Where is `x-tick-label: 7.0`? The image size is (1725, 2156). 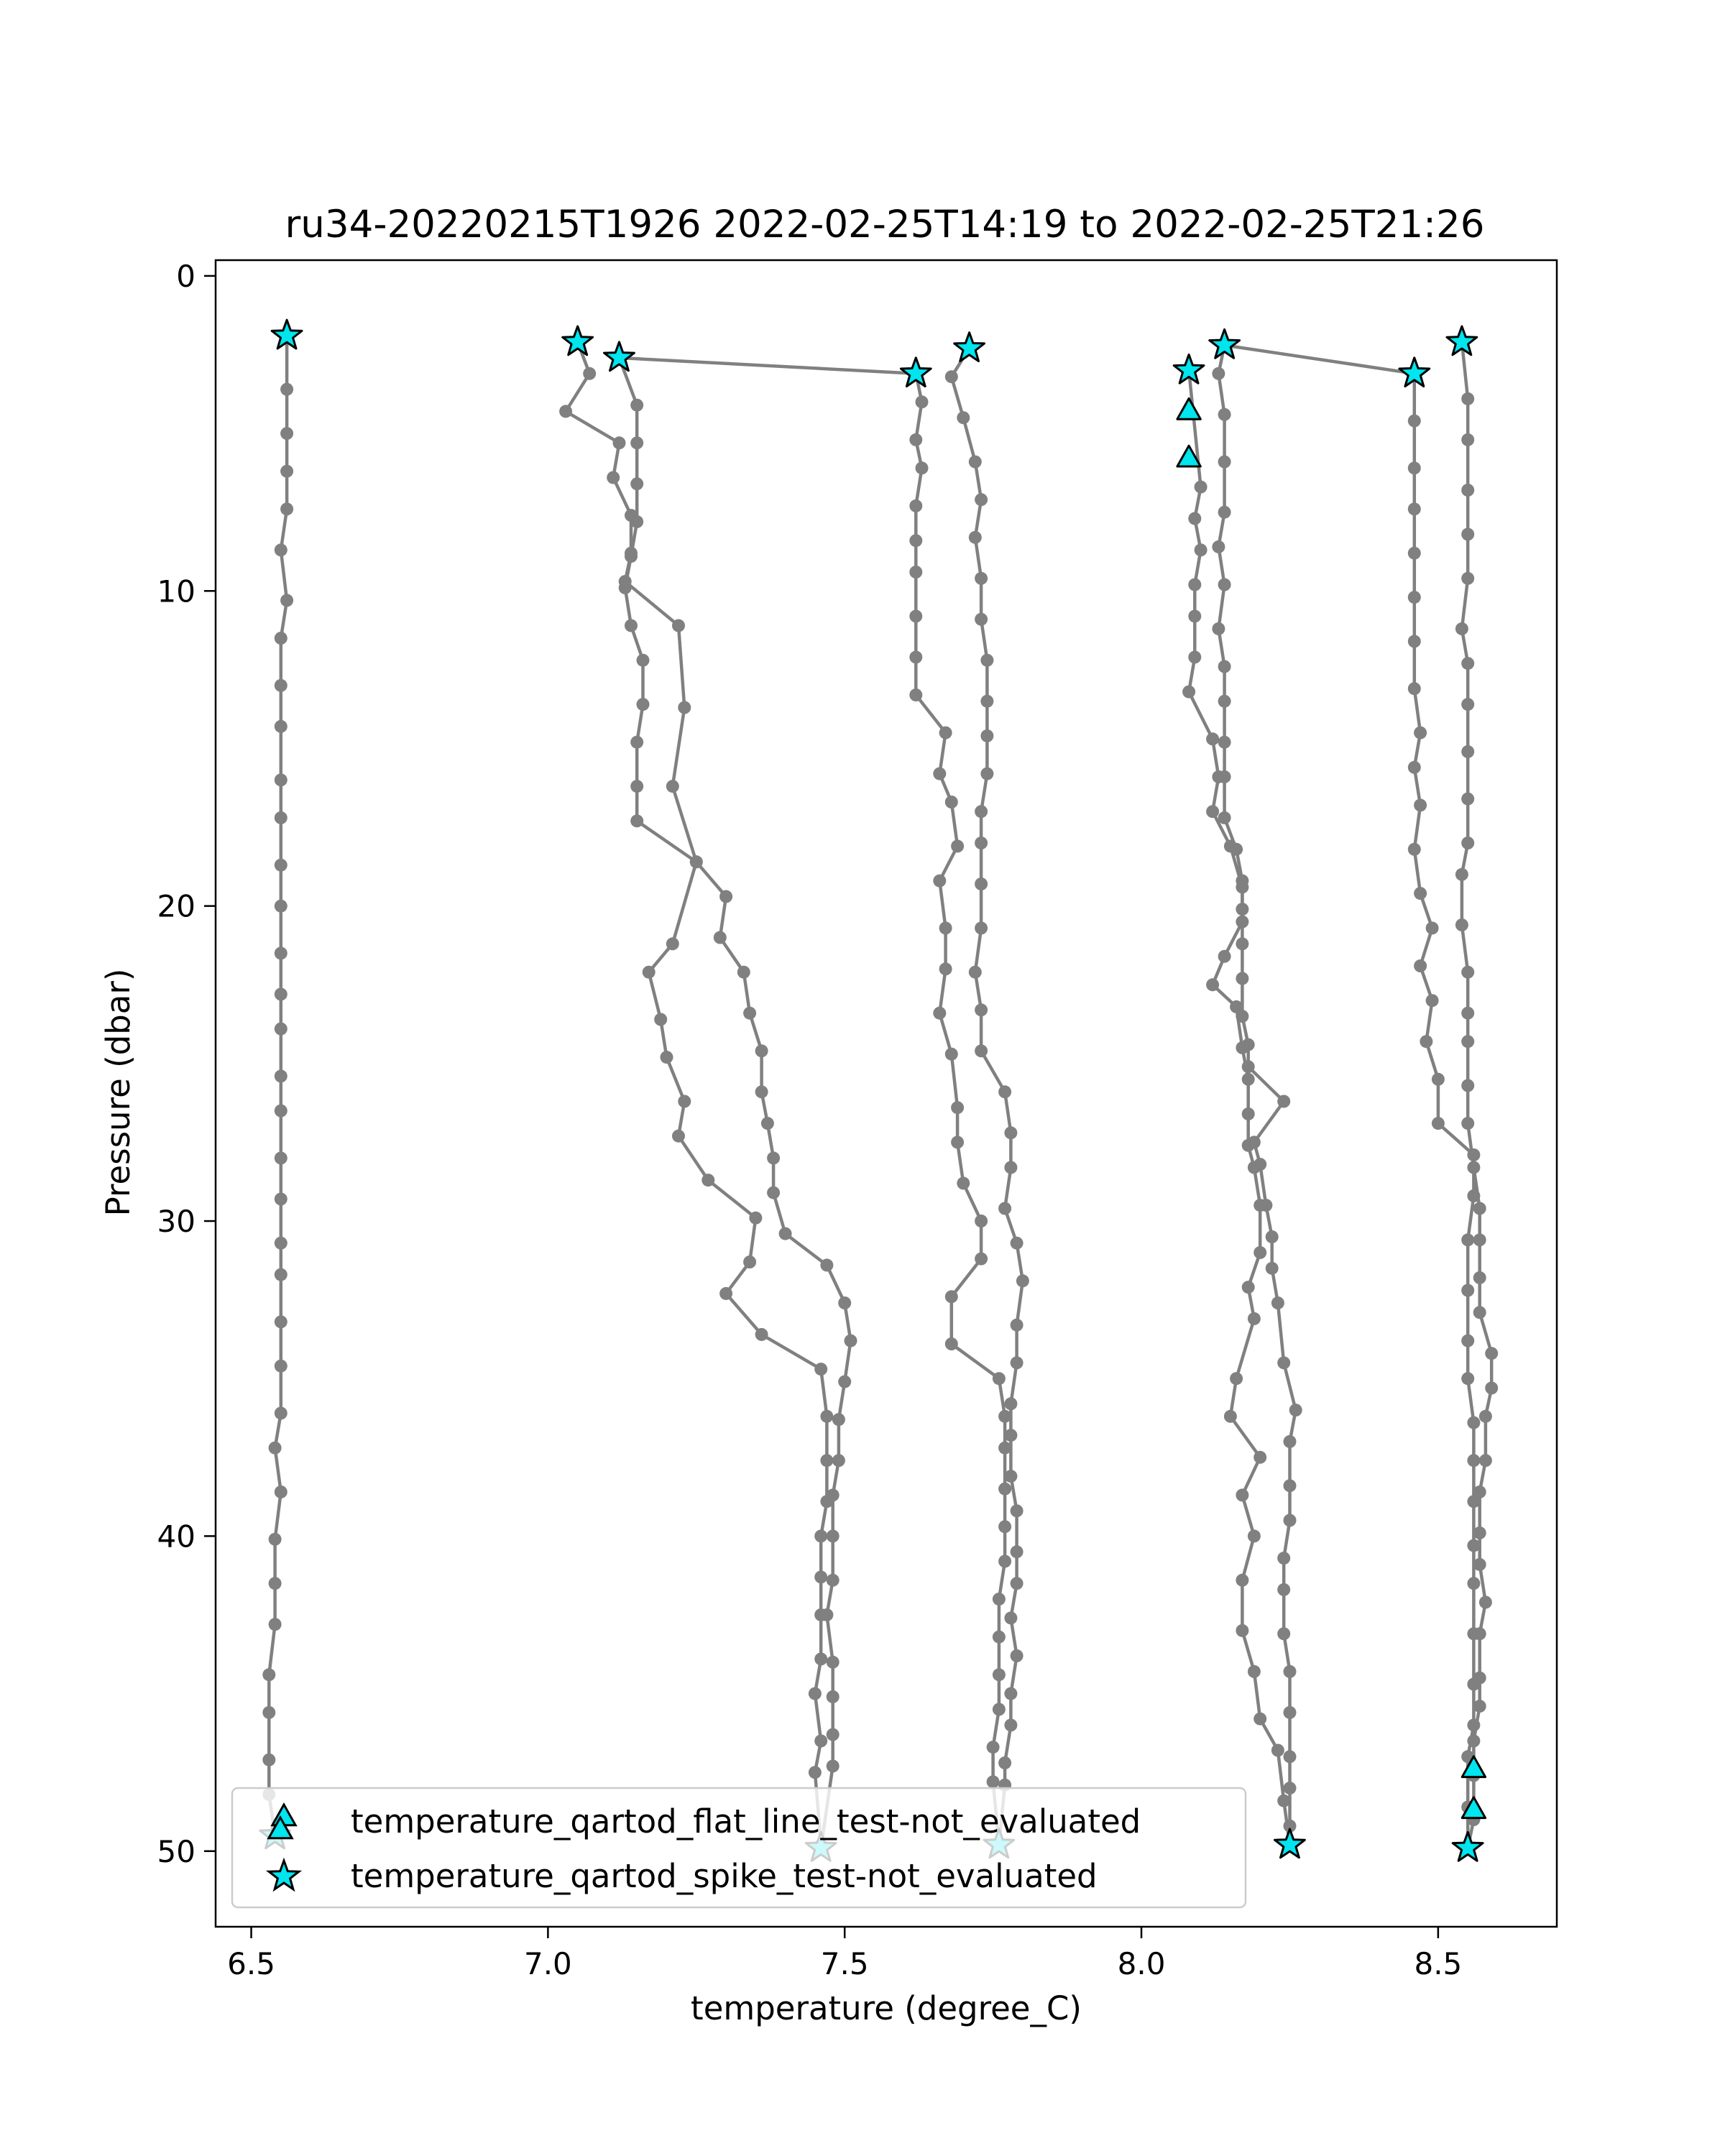 x-tick-label: 7.0 is located at coordinates (548, 1964).